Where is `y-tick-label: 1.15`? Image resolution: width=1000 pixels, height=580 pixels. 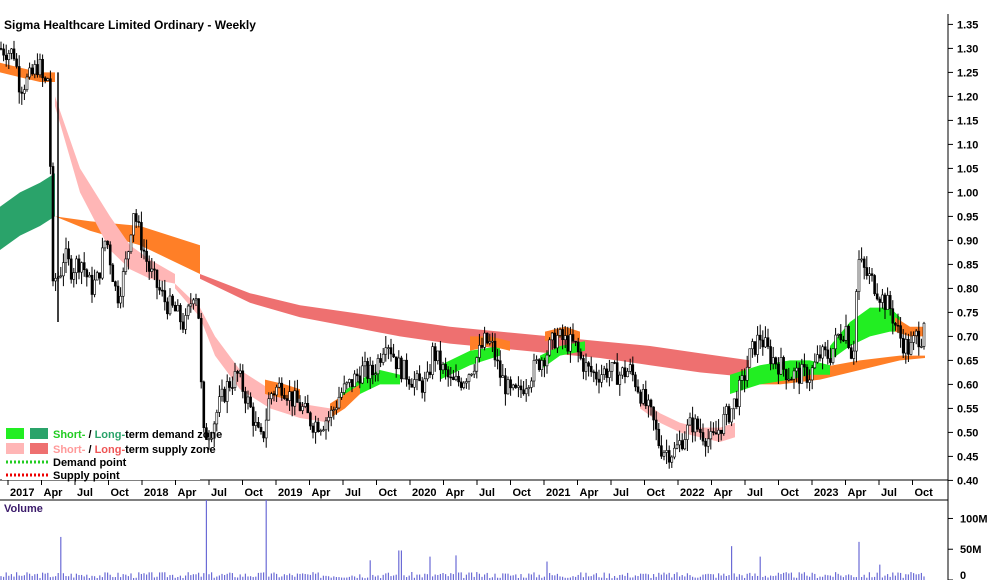
y-tick-label: 1.15 is located at coordinates (967, 121).